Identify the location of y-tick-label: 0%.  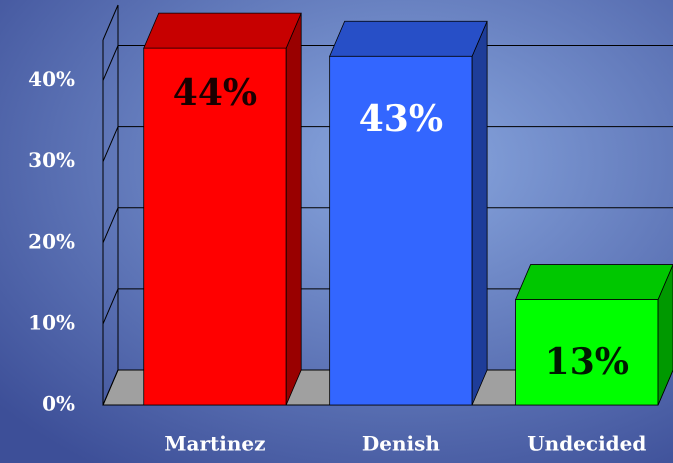
(58, 404).